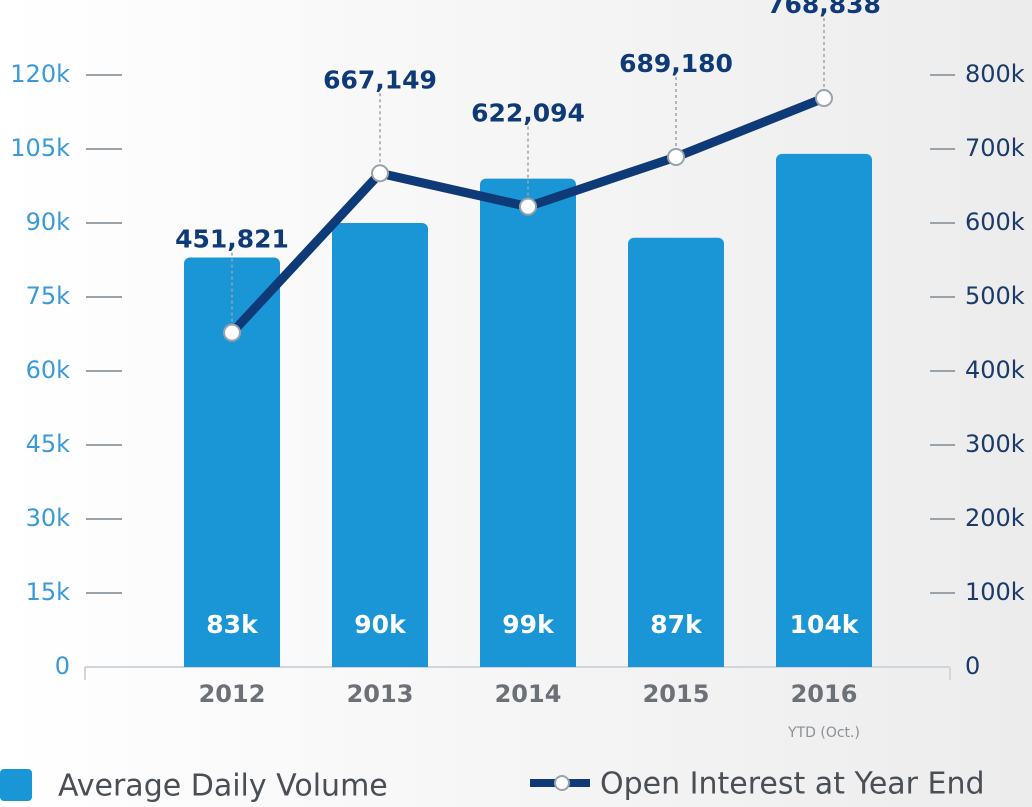  I want to click on y2-tick-label: 600k, so click(995, 222).